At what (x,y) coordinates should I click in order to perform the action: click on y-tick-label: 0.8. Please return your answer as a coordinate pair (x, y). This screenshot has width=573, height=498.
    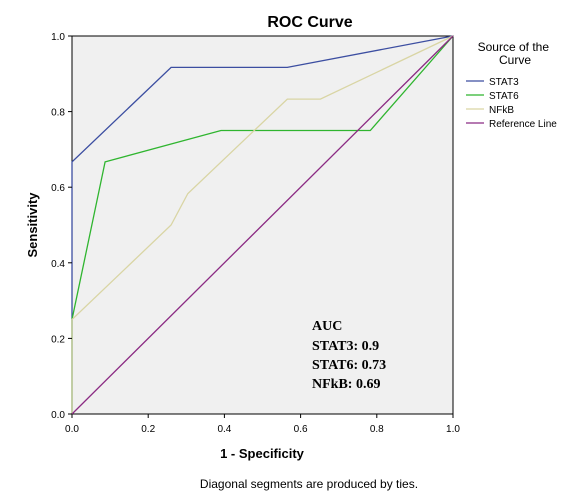
    Looking at the image, I should click on (58, 113).